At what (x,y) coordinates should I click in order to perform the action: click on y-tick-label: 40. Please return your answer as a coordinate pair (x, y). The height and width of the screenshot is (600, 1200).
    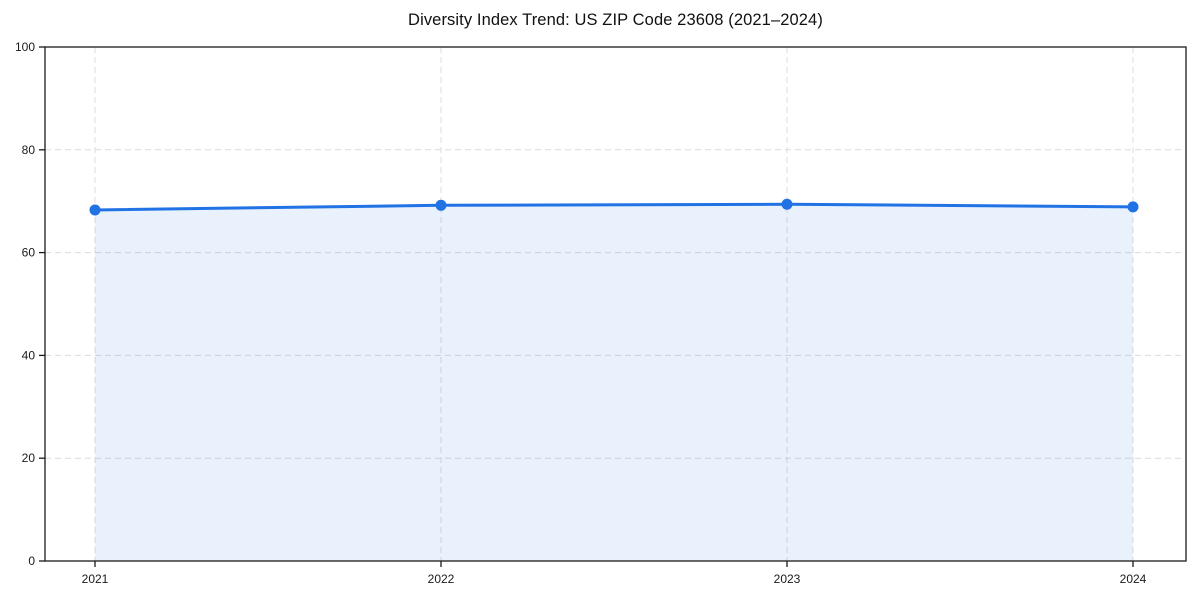
    Looking at the image, I should click on (29, 355).